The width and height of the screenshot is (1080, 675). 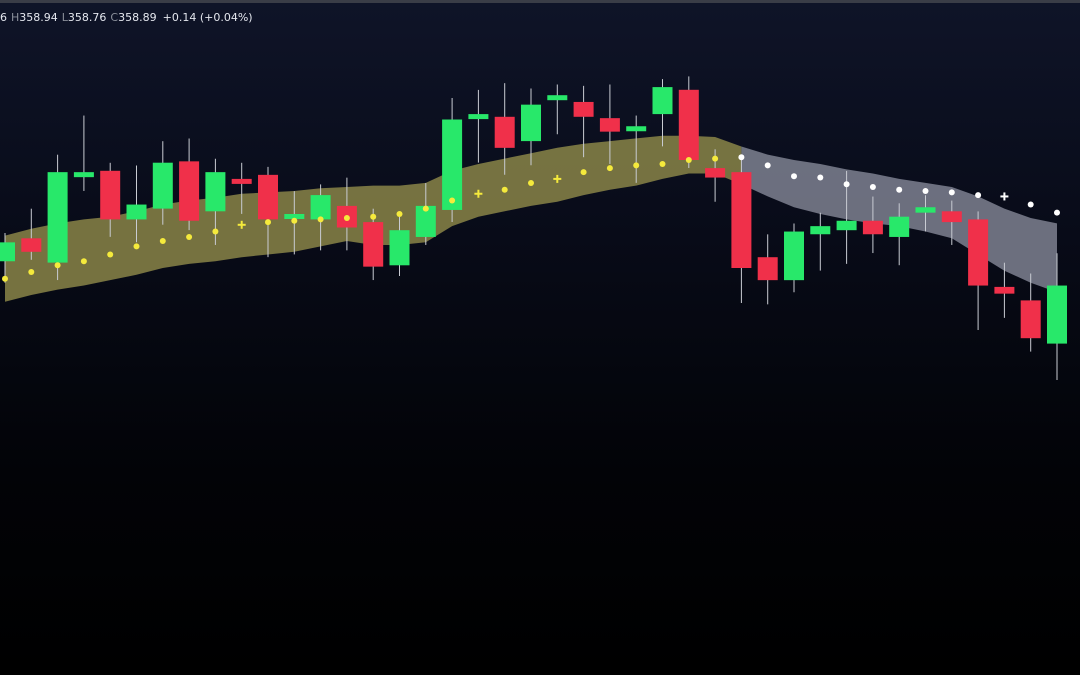 What do you see at coordinates (15, 17) in the screenshot?
I see `high-label: H` at bounding box center [15, 17].